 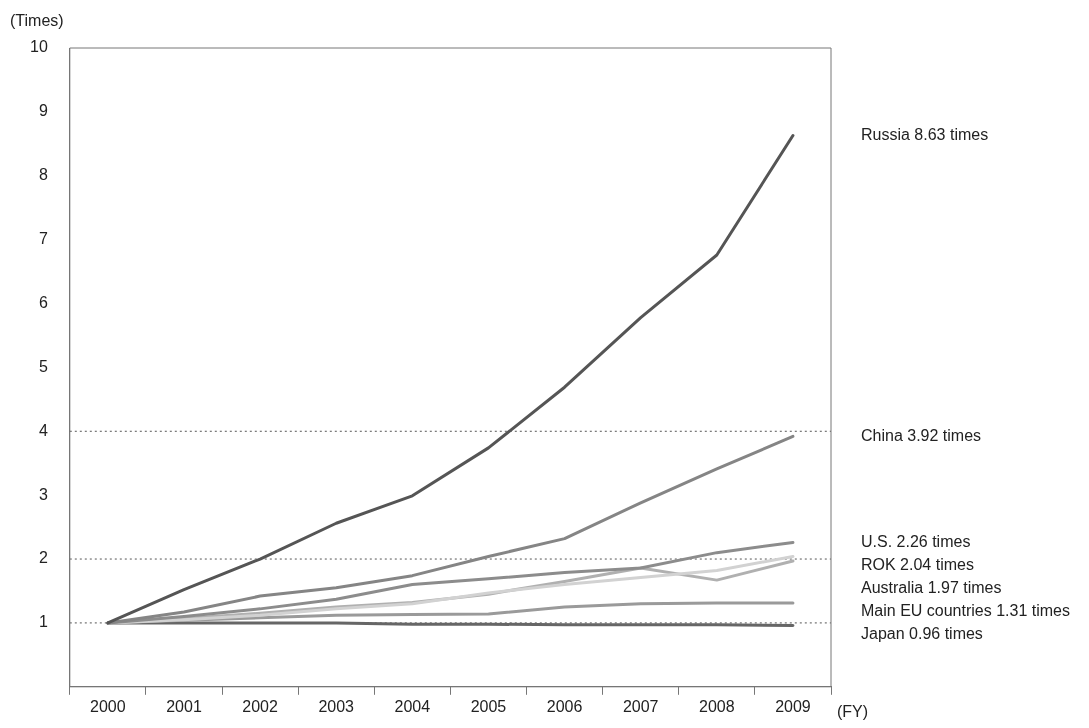 What do you see at coordinates (43, 558) in the screenshot?
I see `y-tick-label: 2` at bounding box center [43, 558].